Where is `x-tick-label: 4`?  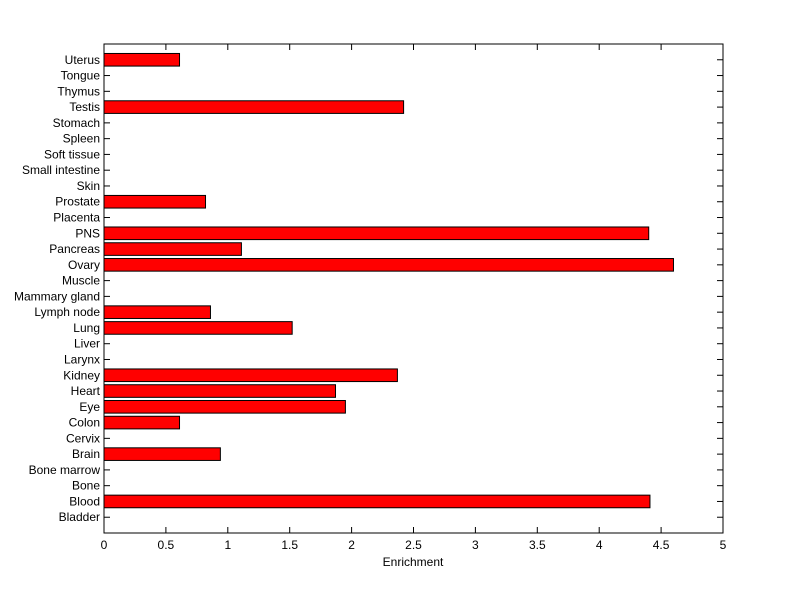
x-tick-label: 4 is located at coordinates (599, 545).